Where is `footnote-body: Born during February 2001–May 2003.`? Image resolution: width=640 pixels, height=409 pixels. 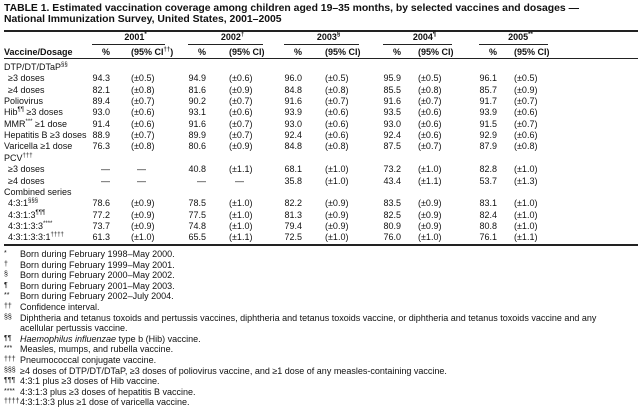 footnote-body: Born during February 2001–May 2003. is located at coordinates (97, 285).